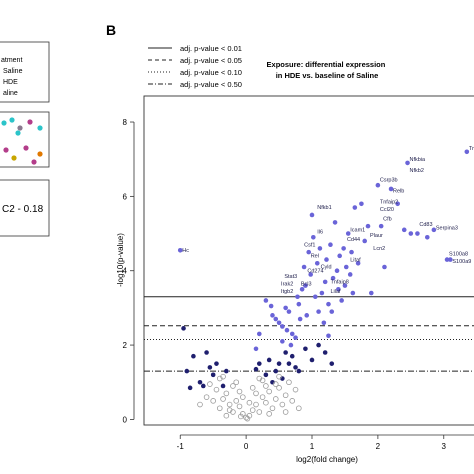 The width and height of the screenshot is (474, 474). Describe the element at coordinates (125, 271) in the screenshot. I see `y-tick-label: 4` at that location.